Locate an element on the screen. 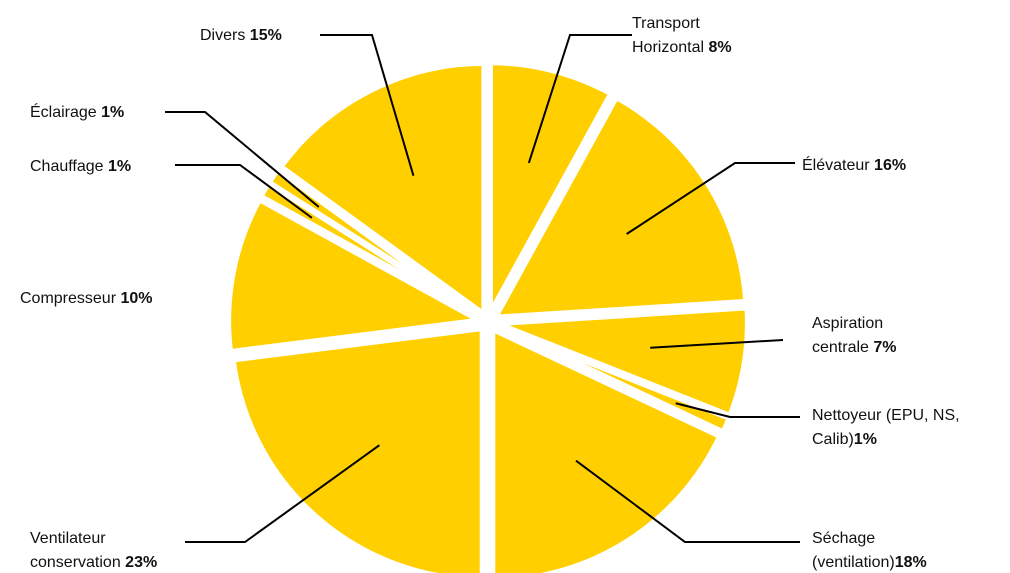  label-line: centrale is located at coordinates (840, 347).